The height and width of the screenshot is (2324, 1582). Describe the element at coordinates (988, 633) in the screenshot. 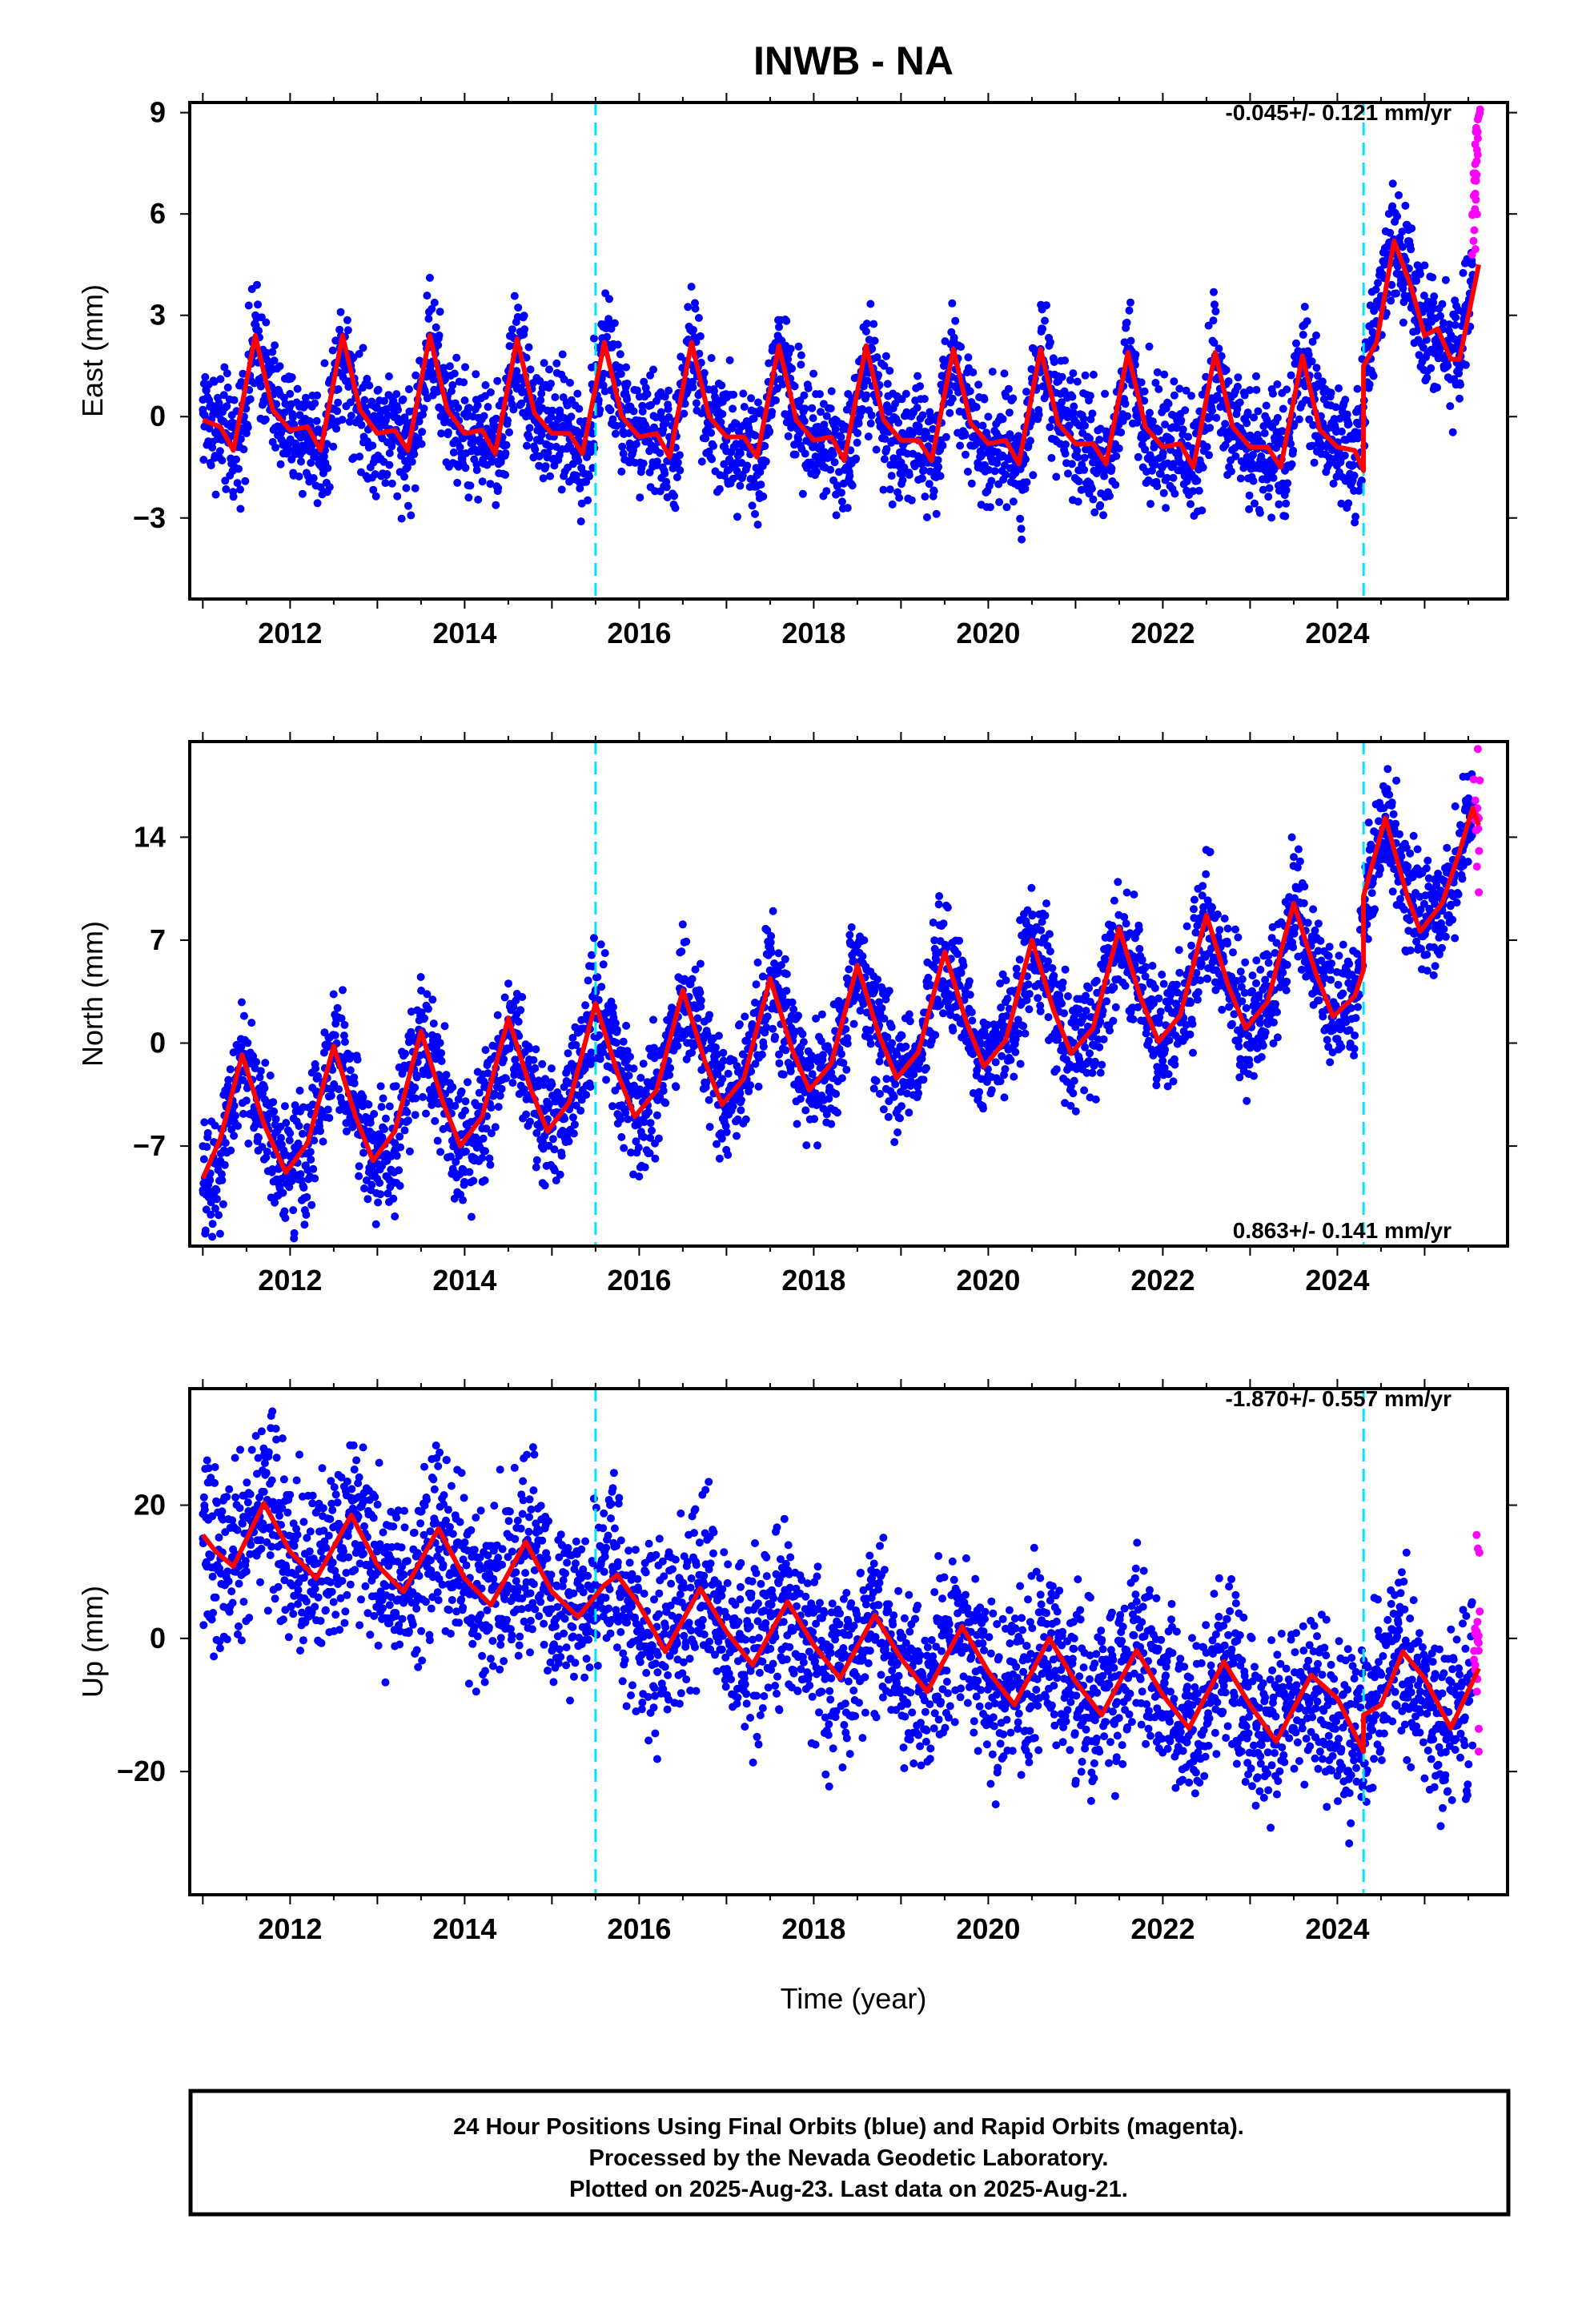

I see `x-tick-label: 2020` at that location.